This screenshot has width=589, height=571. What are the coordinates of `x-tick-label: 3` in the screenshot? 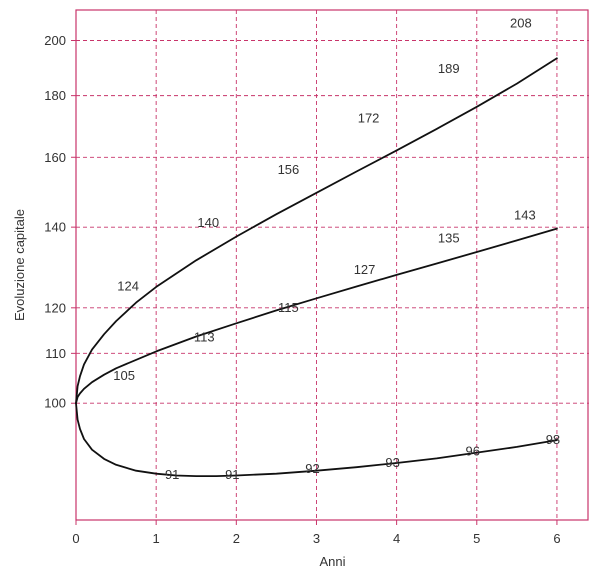 It's located at (316, 538).